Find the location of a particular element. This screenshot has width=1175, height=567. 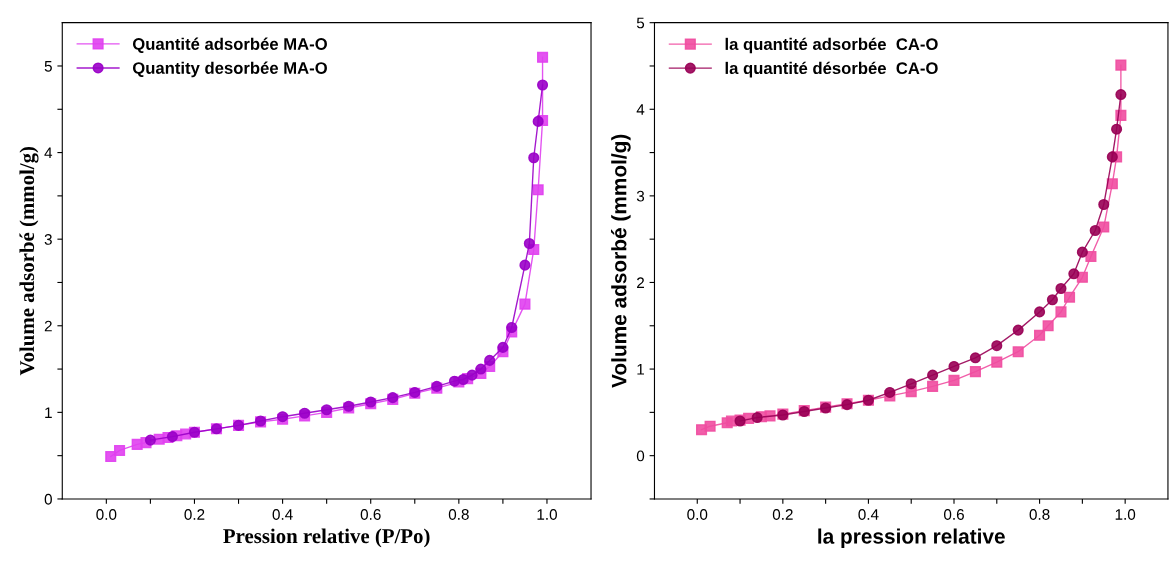

legend-label: Quantité adsorbée MA-O is located at coordinates (229, 45).